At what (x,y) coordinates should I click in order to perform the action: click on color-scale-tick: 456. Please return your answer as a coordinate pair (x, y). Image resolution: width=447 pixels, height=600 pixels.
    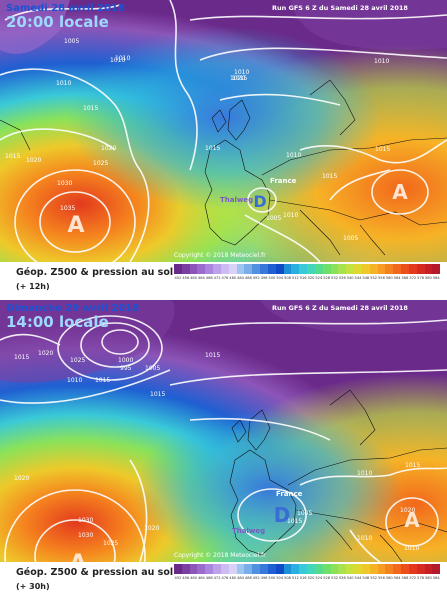
    Looking at the image, I should click on (186, 278).